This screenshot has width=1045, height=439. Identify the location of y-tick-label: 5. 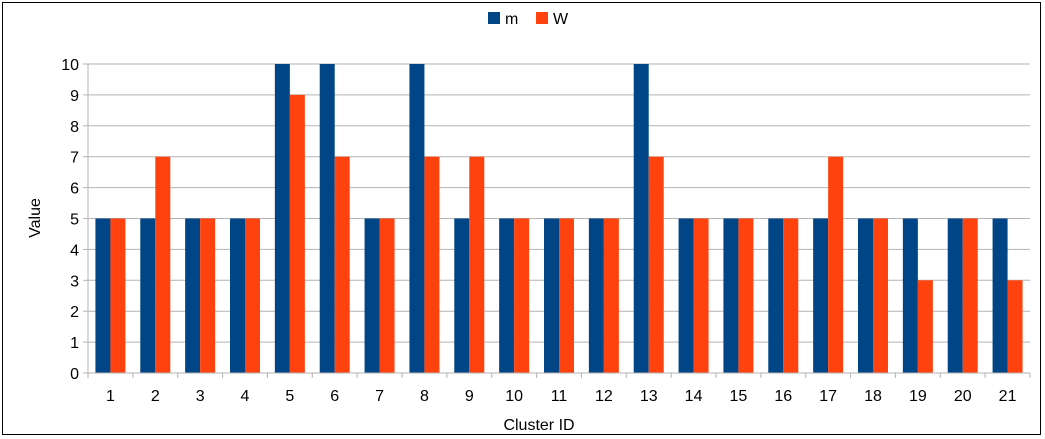
(74, 220).